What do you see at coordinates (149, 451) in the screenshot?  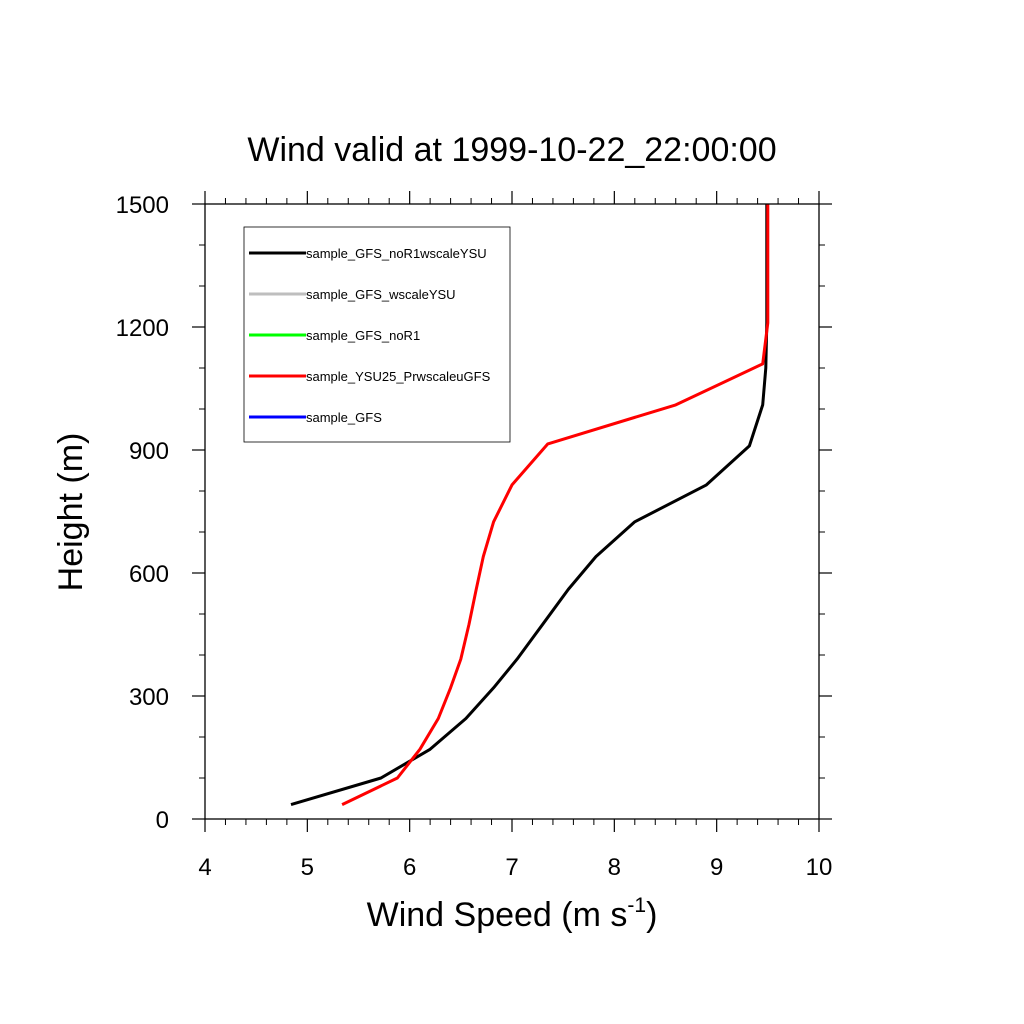 I see `y-tick-label: 900` at bounding box center [149, 451].